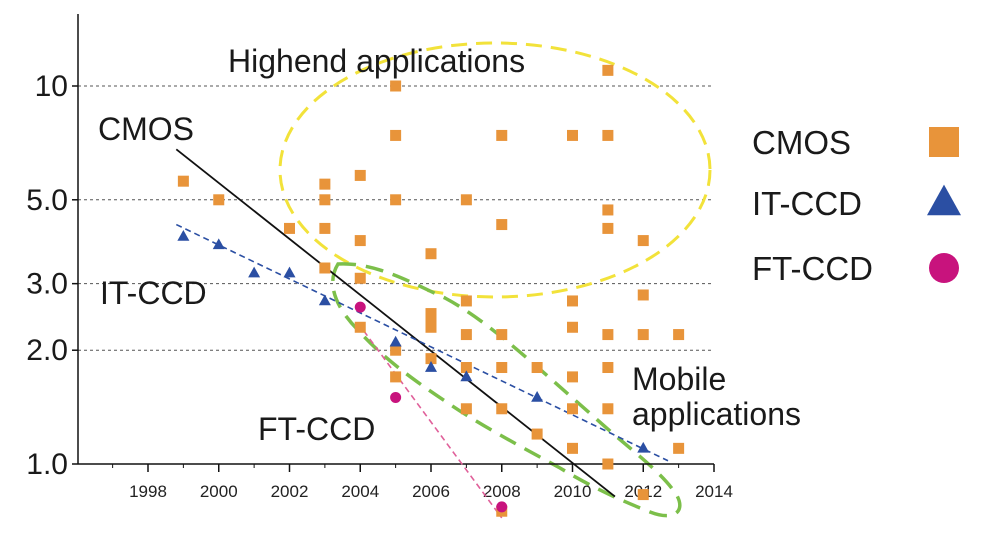 This screenshot has width=988, height=548. Describe the element at coordinates (801, 142) in the screenshot. I see `legend-label-cmos: CMOS` at that location.